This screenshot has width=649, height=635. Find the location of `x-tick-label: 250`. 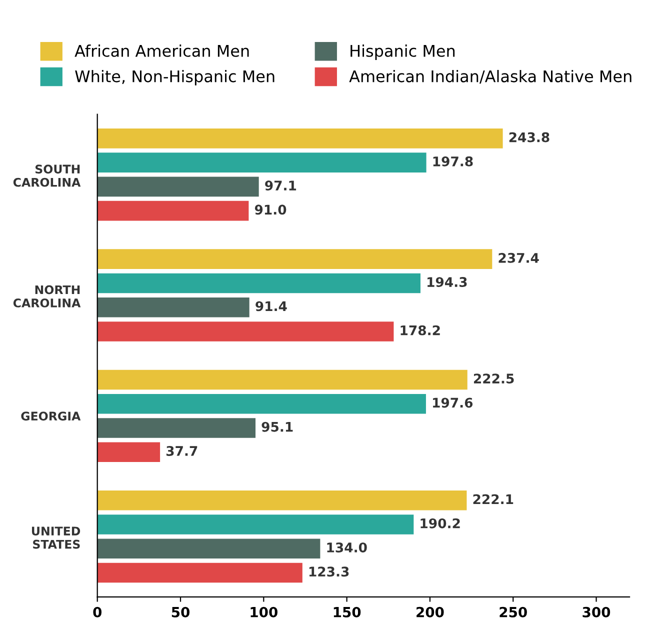

x-tick-label: 250 is located at coordinates (513, 612).